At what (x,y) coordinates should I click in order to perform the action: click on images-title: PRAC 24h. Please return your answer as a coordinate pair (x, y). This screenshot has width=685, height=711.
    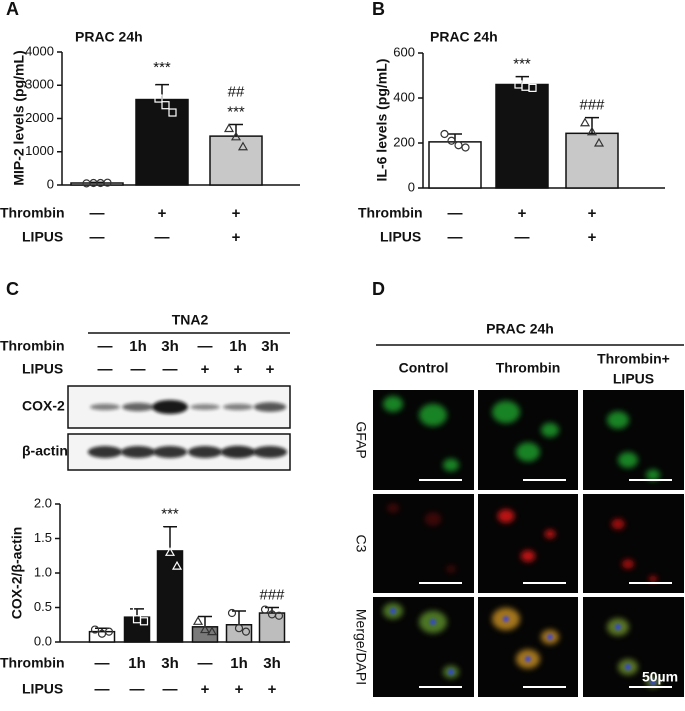
    Looking at the image, I should click on (520, 329).